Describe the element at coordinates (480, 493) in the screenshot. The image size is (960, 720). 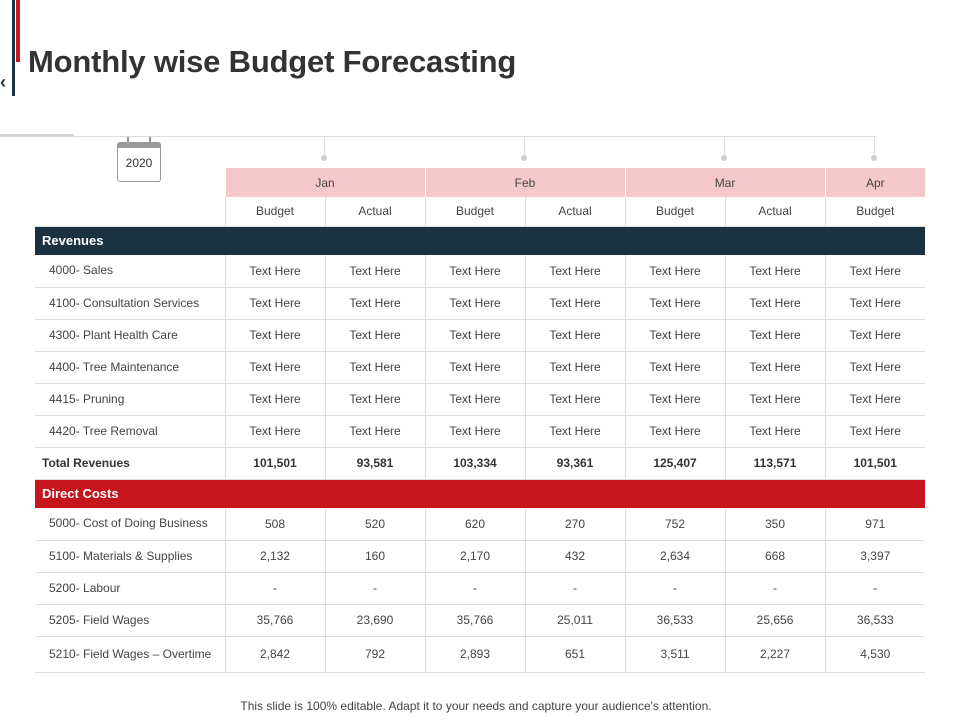
I see `section-title: Direct Costs` at that location.